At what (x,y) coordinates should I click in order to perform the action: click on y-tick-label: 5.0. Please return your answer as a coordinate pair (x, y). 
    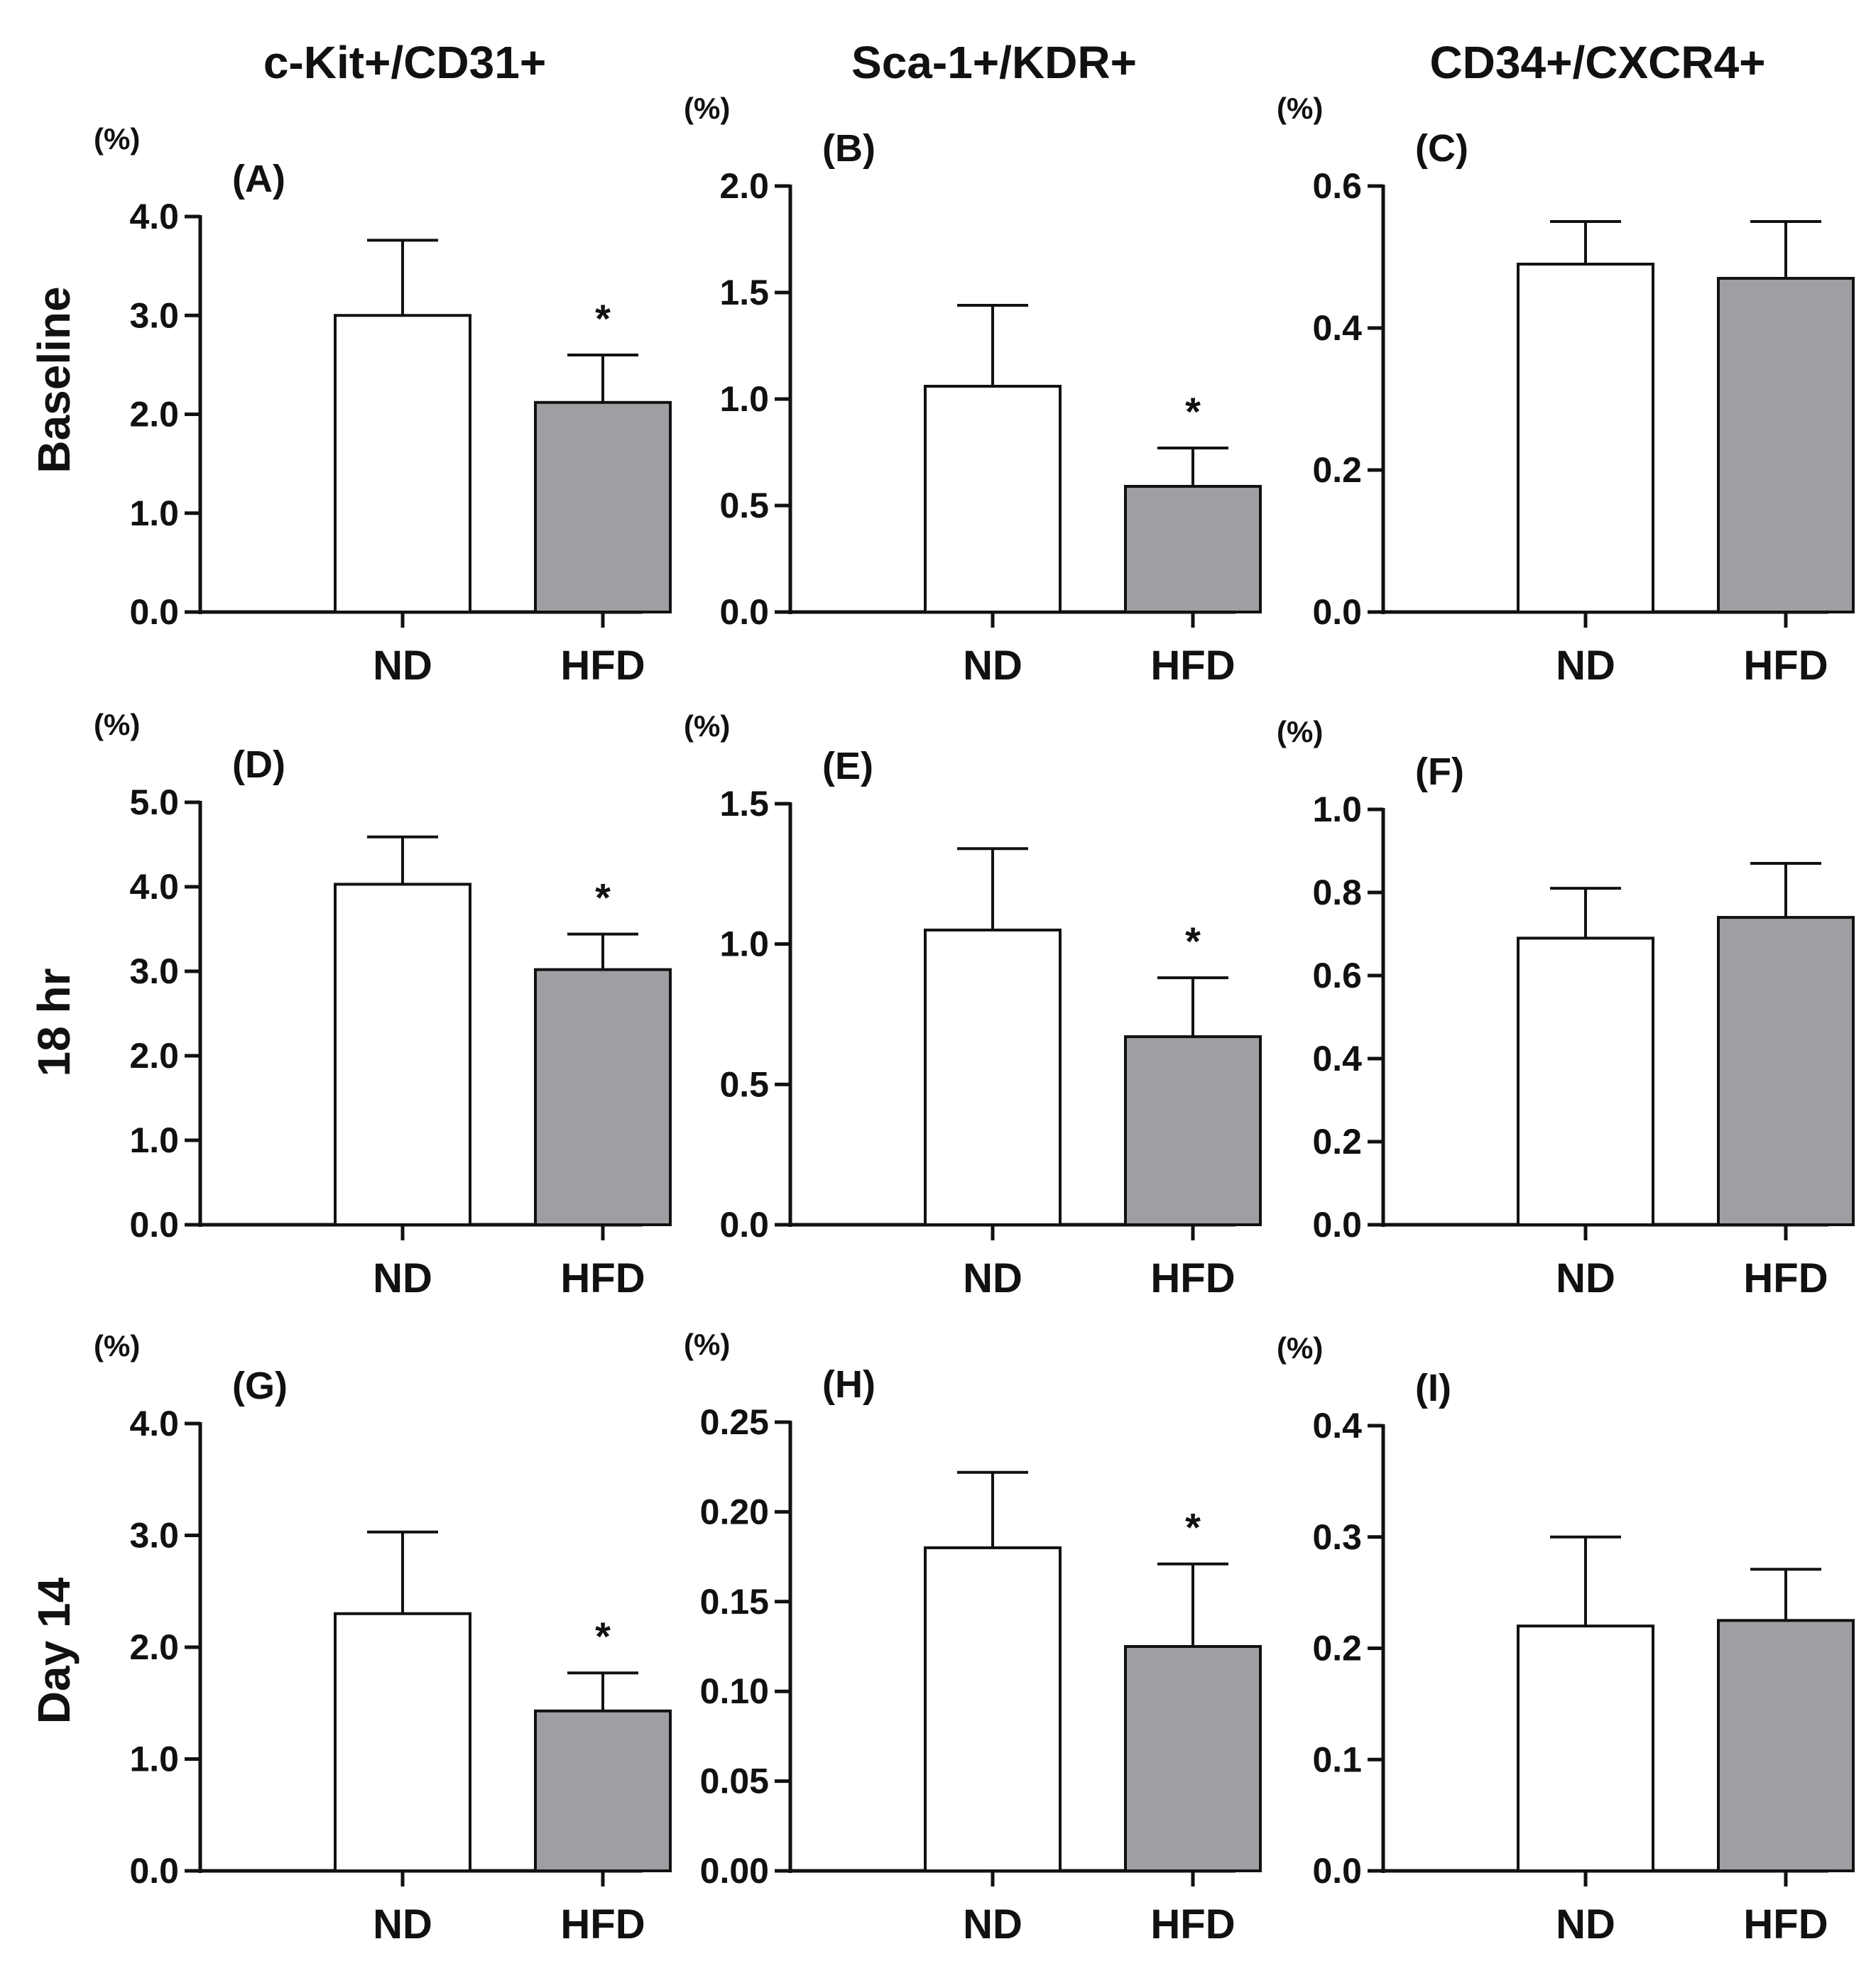
    Looking at the image, I should click on (154, 802).